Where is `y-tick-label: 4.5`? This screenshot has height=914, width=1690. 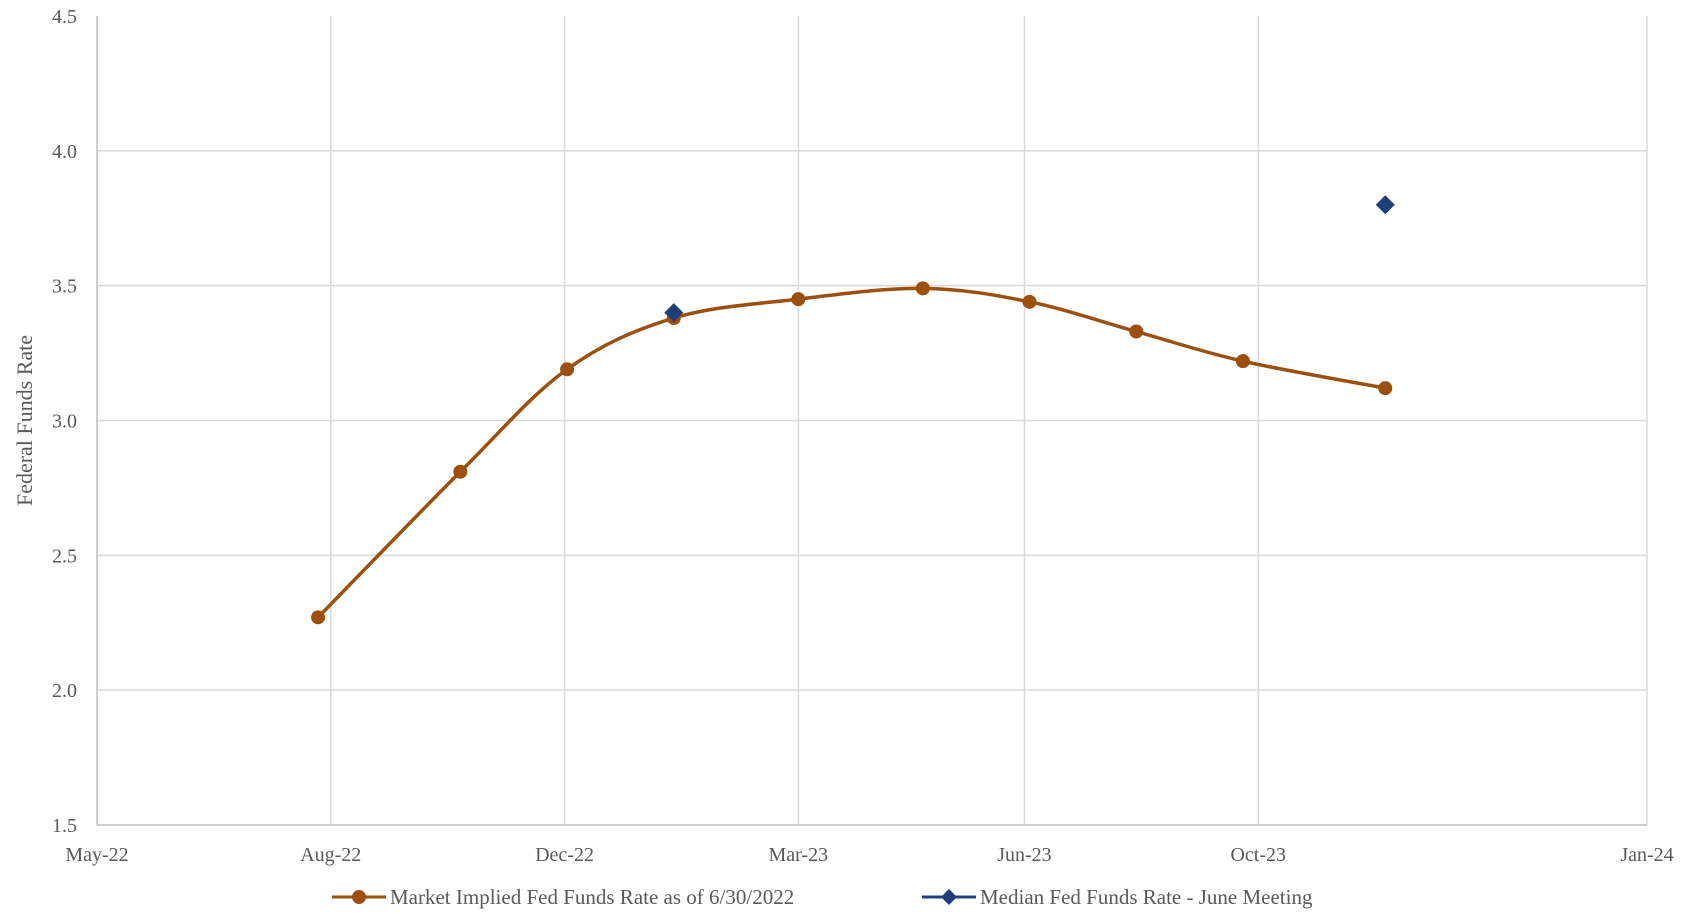
y-tick-label: 4.5 is located at coordinates (64, 17).